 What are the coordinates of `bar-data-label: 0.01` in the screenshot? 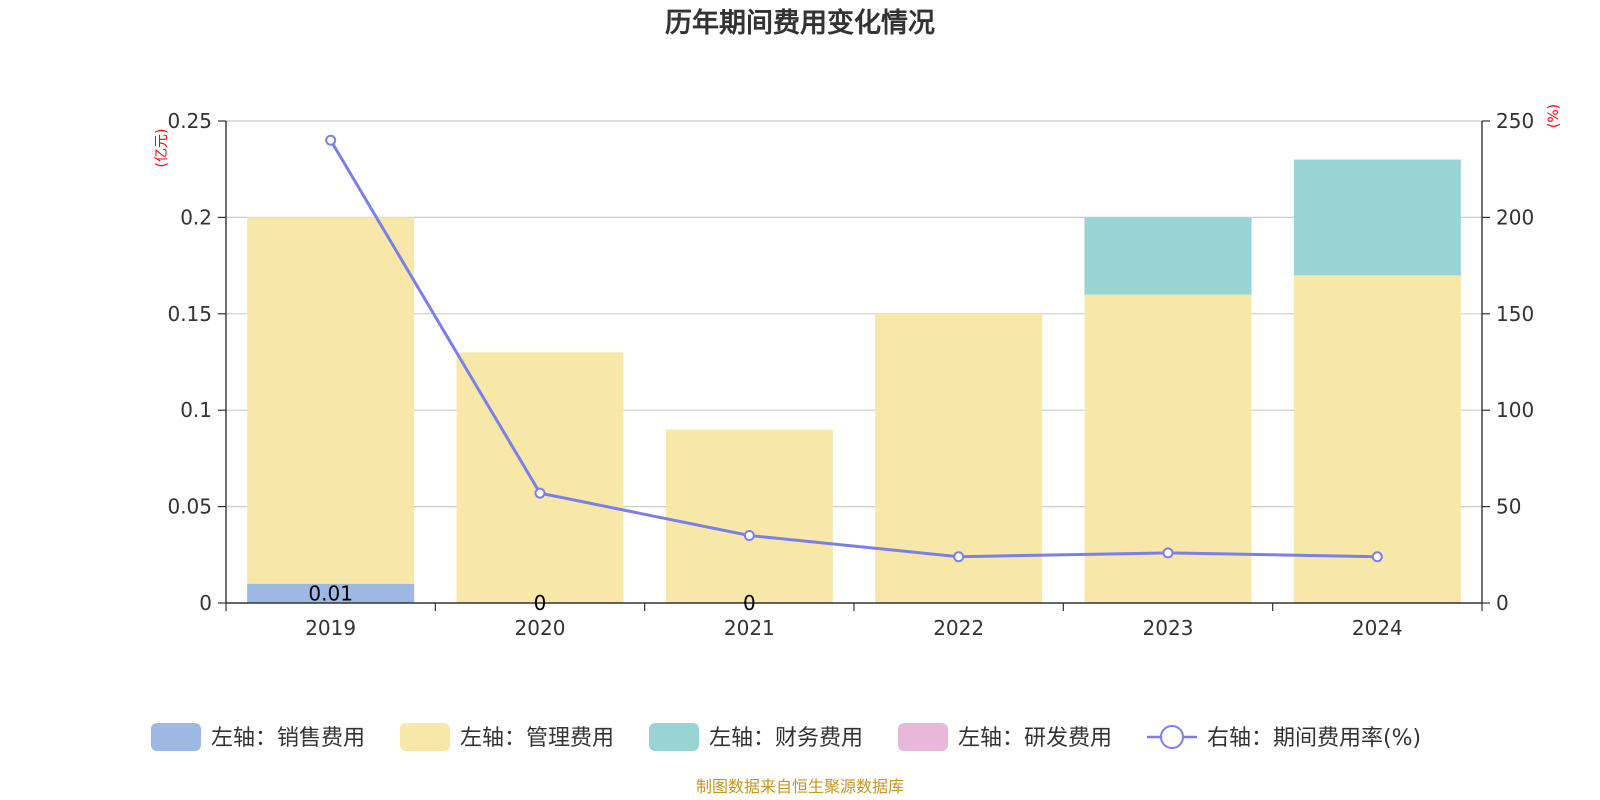 It's located at (330, 593).